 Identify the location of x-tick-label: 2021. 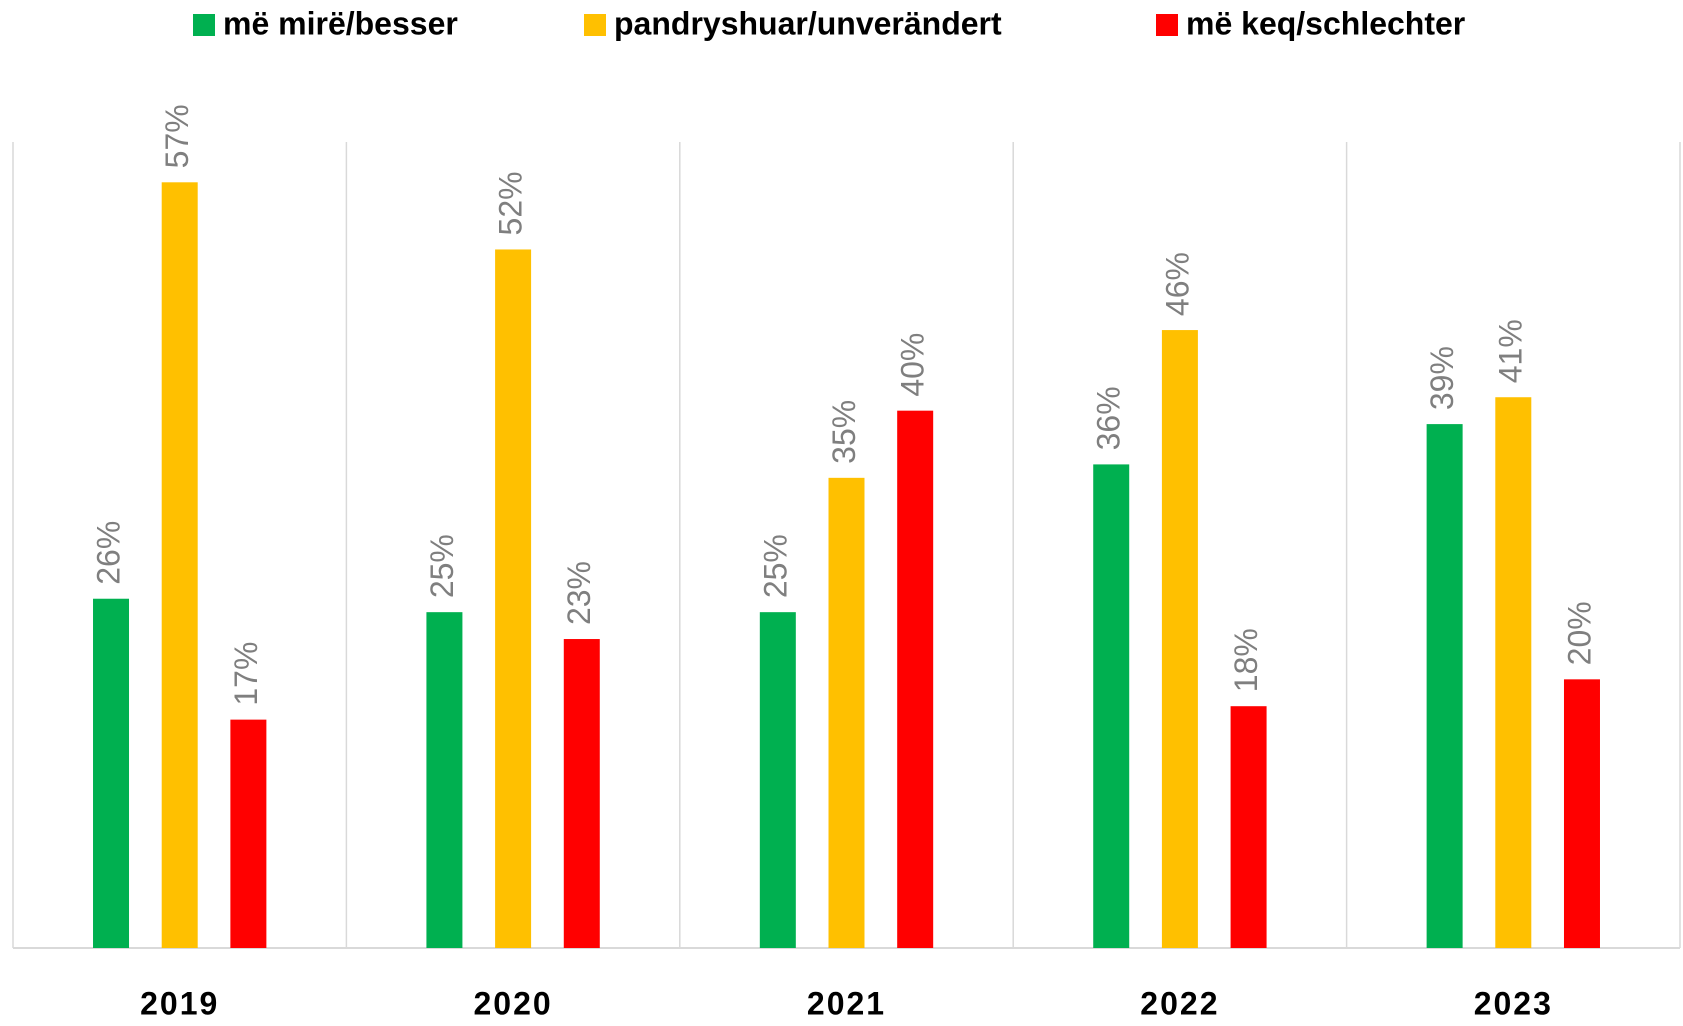
(846, 1003).